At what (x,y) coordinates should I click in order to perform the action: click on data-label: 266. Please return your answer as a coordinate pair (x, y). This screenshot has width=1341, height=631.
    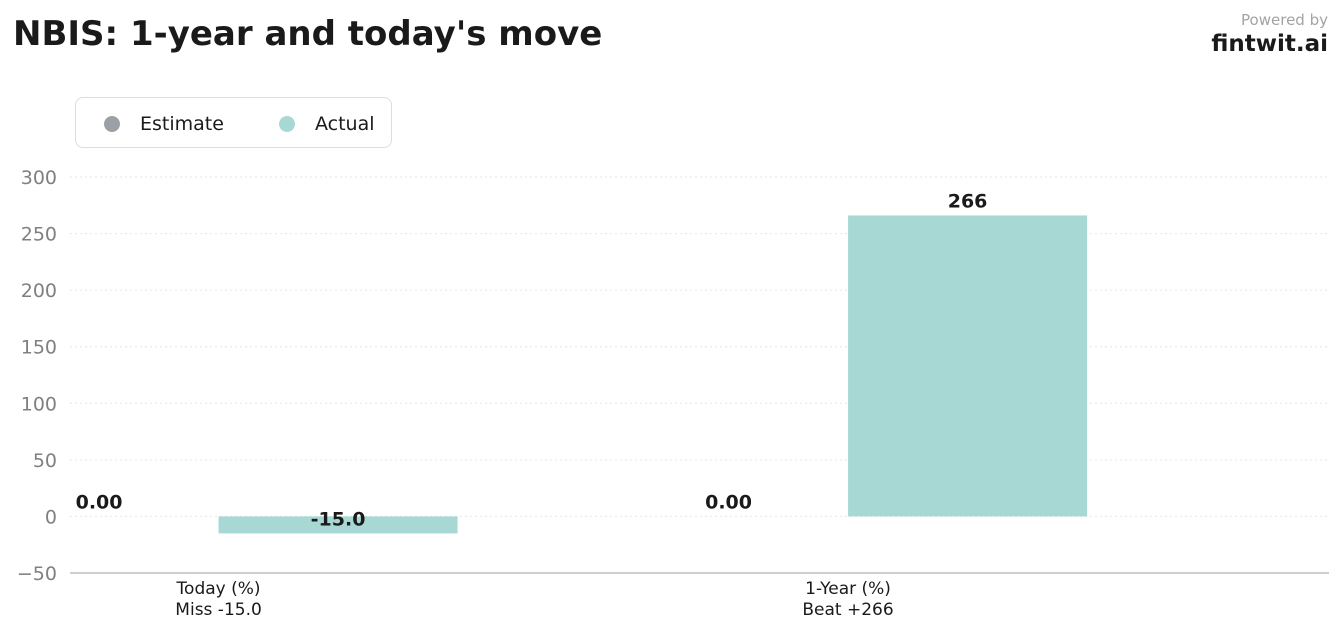
    Looking at the image, I should click on (968, 201).